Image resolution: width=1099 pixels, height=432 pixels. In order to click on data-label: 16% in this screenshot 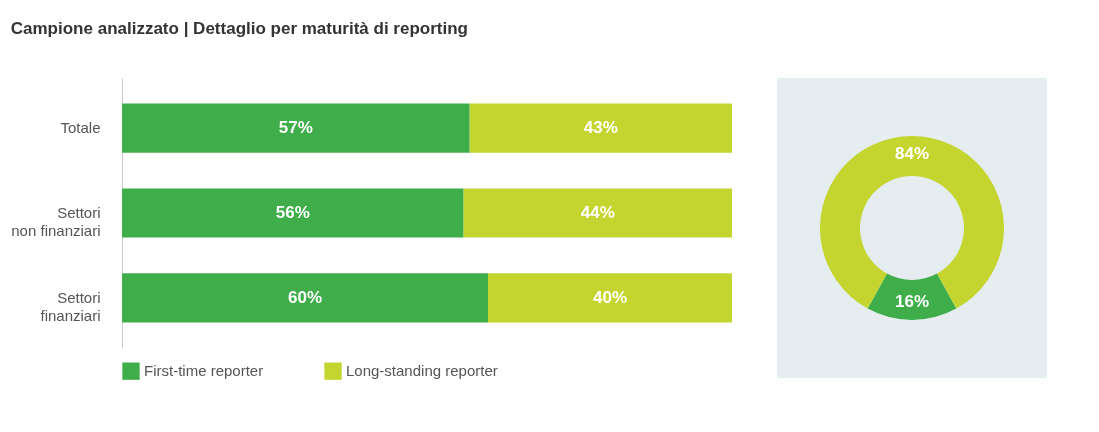, I will do `click(912, 301)`.